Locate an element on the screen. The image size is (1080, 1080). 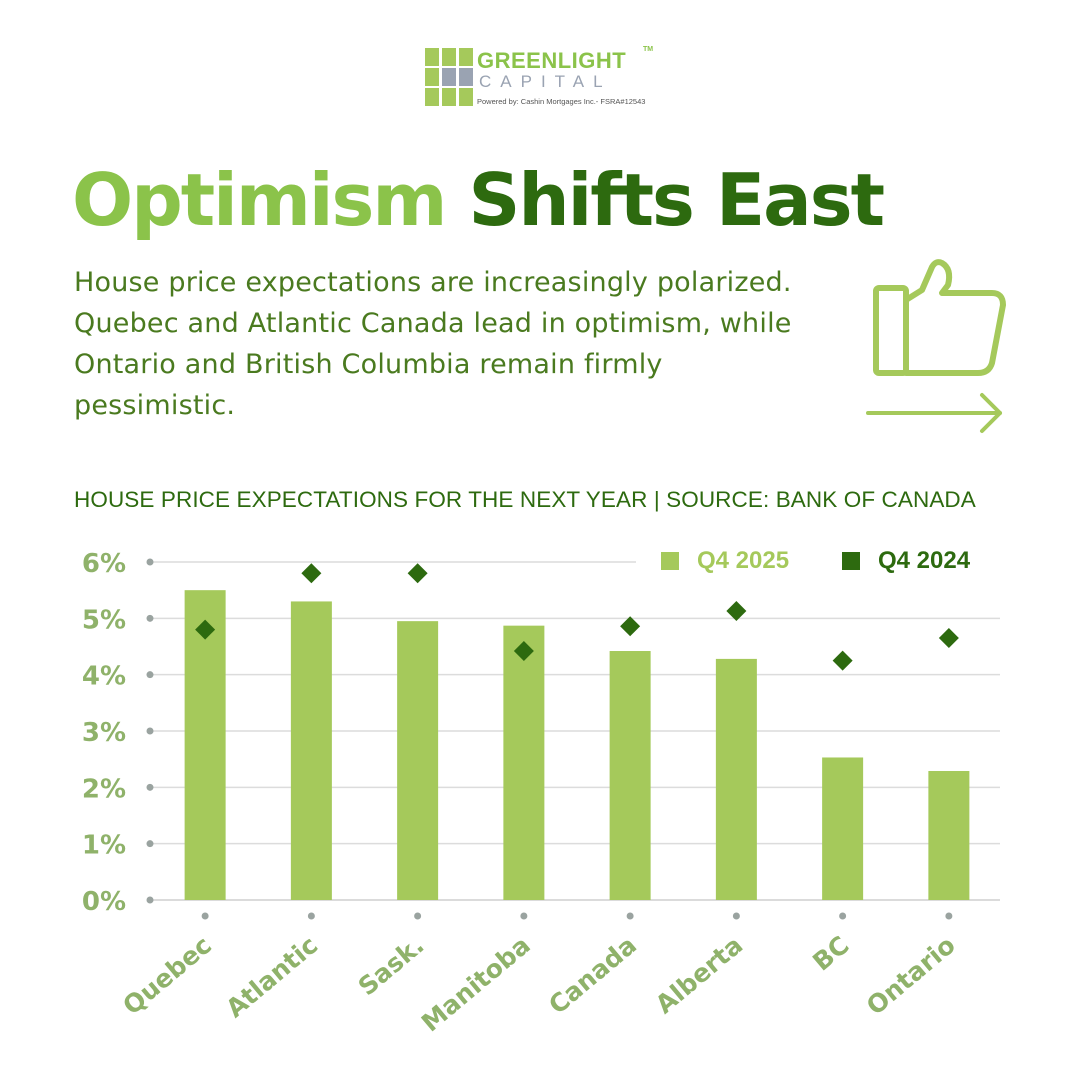
logo-trademark: TM is located at coordinates (648, 49).